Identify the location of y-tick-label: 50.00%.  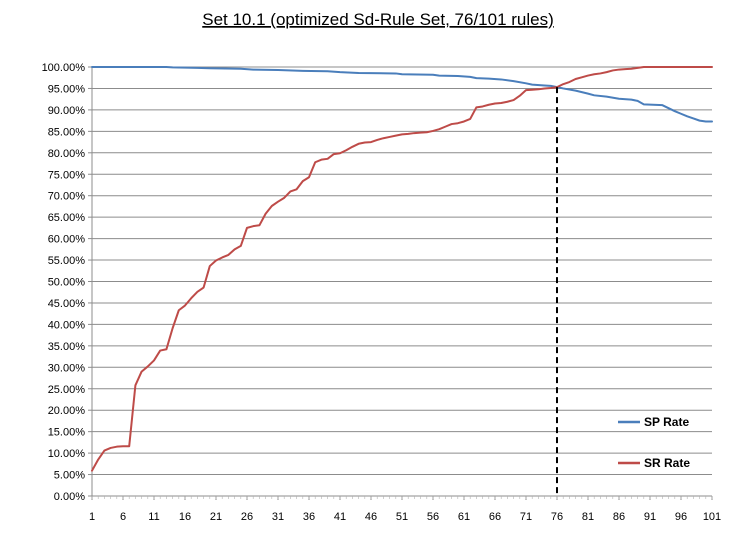
(67, 283).